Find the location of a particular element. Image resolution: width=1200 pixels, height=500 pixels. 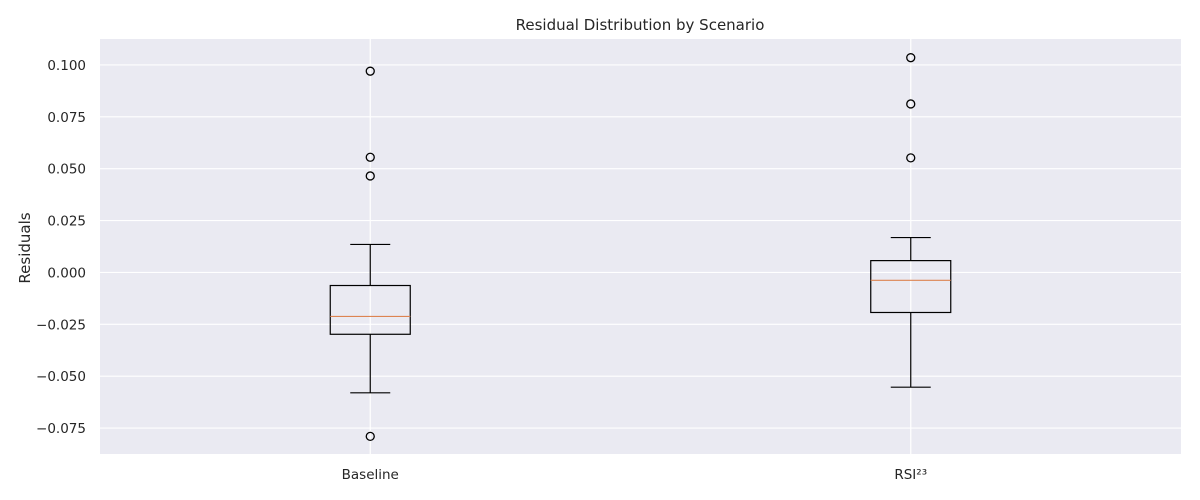

y-tick-label: 0.050 is located at coordinates (66, 170).